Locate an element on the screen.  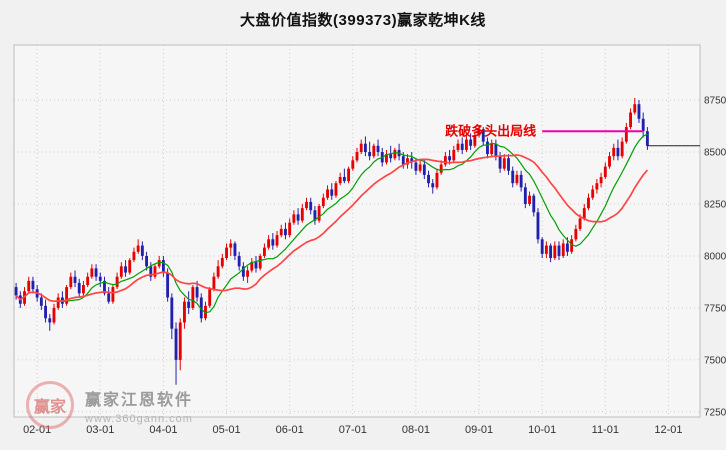
y-axis-label: 8500 is located at coordinates (715, 153).